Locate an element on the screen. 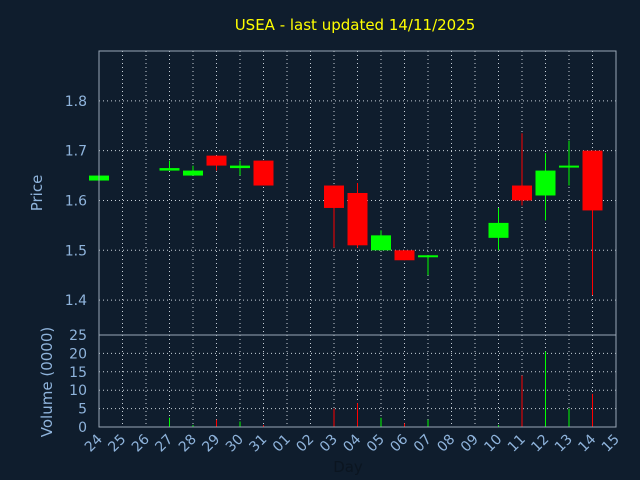 The width and height of the screenshot is (640, 480). volume-tick-label: 15 is located at coordinates (78, 373).